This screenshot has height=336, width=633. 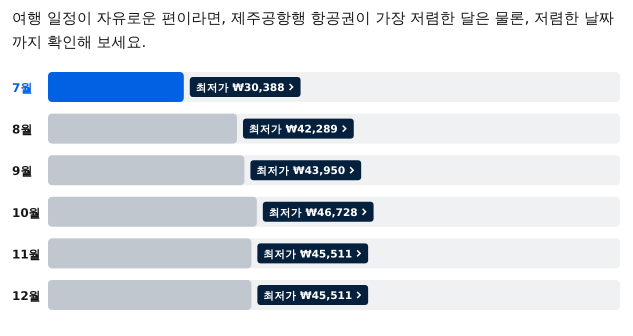 I want to click on y-tick-label: 11월, so click(x=26, y=254).